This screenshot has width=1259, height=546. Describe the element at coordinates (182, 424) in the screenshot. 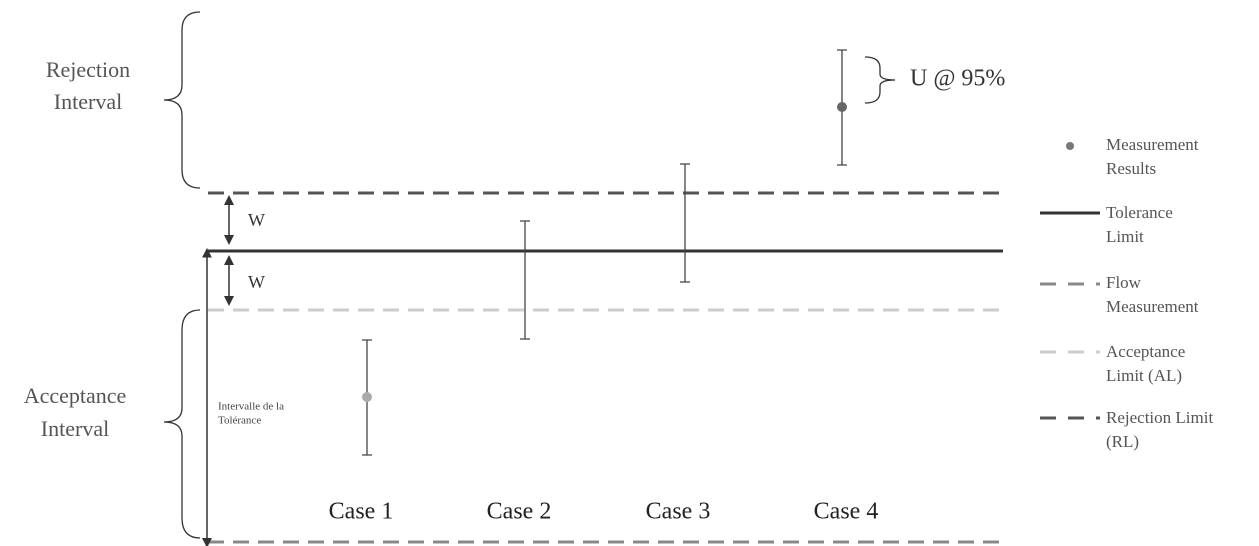

I see `acceptance-brace` at that location.